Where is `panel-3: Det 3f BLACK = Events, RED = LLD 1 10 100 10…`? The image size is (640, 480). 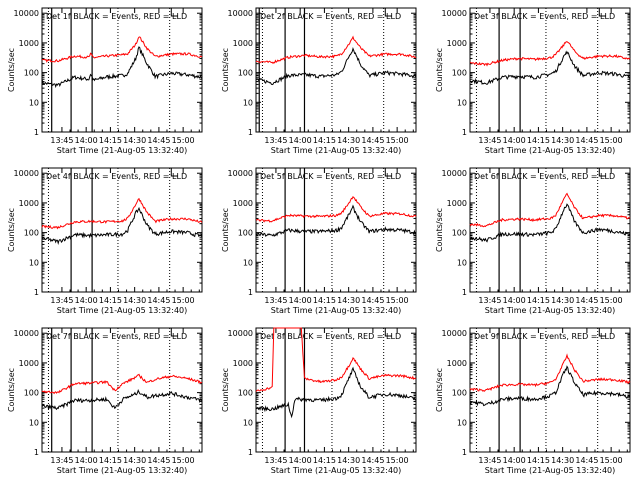
panel-3: Det 3f BLACK = Events, RED = LLD 1 10 100 10… is located at coordinates (533, 81).